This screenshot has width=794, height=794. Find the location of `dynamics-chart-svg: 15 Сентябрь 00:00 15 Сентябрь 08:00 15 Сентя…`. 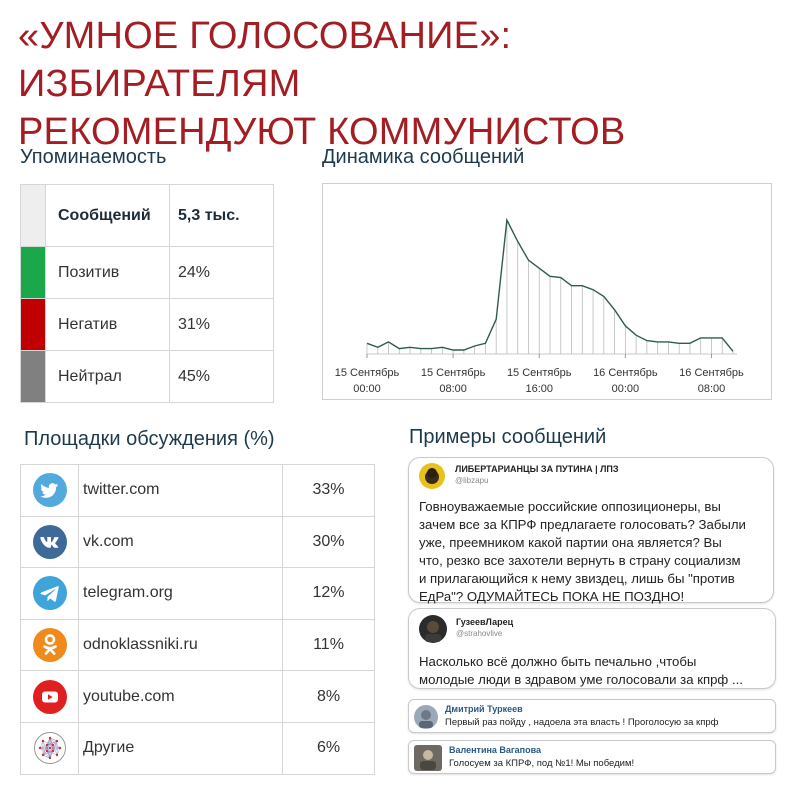

dynamics-chart-svg: 15 Сентябрь 00:00 15 Сентябрь 08:00 15 Сентя… is located at coordinates (539, 306).